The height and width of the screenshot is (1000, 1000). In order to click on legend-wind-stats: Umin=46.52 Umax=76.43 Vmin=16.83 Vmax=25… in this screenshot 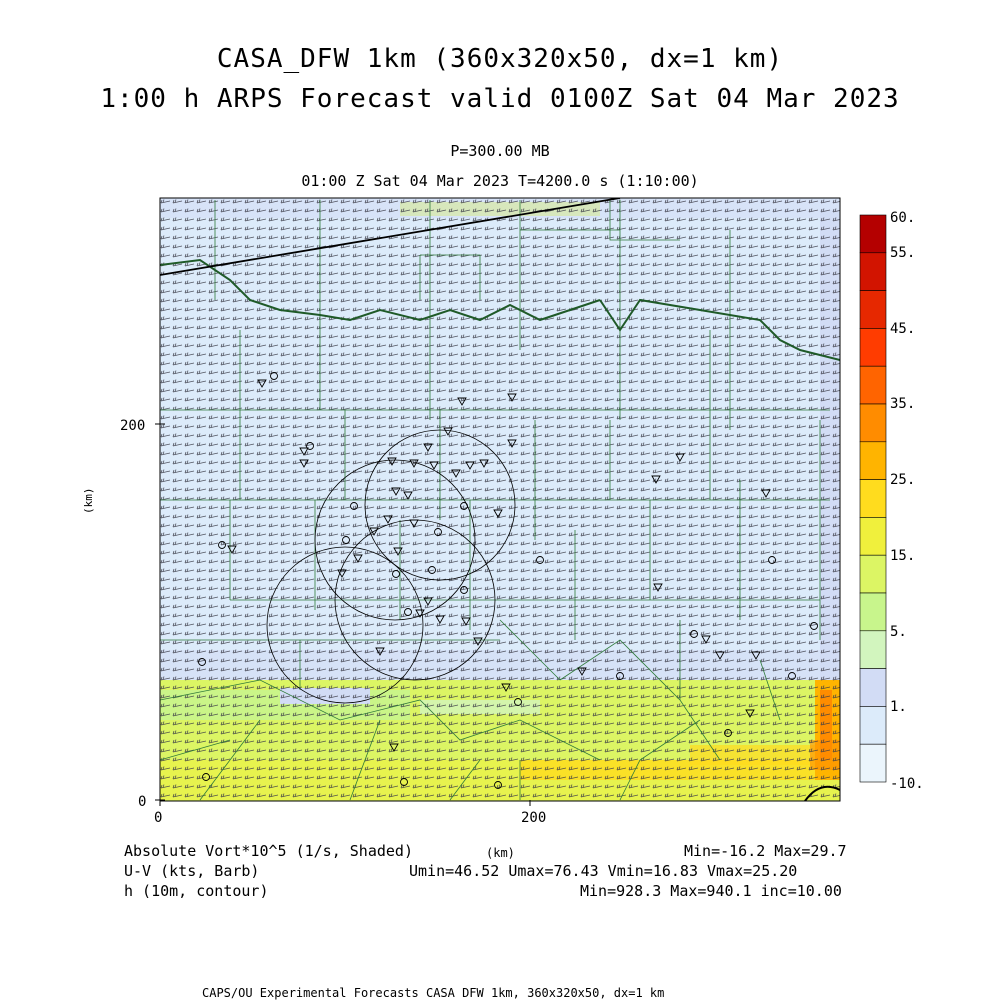, I will do `click(603, 871)`.